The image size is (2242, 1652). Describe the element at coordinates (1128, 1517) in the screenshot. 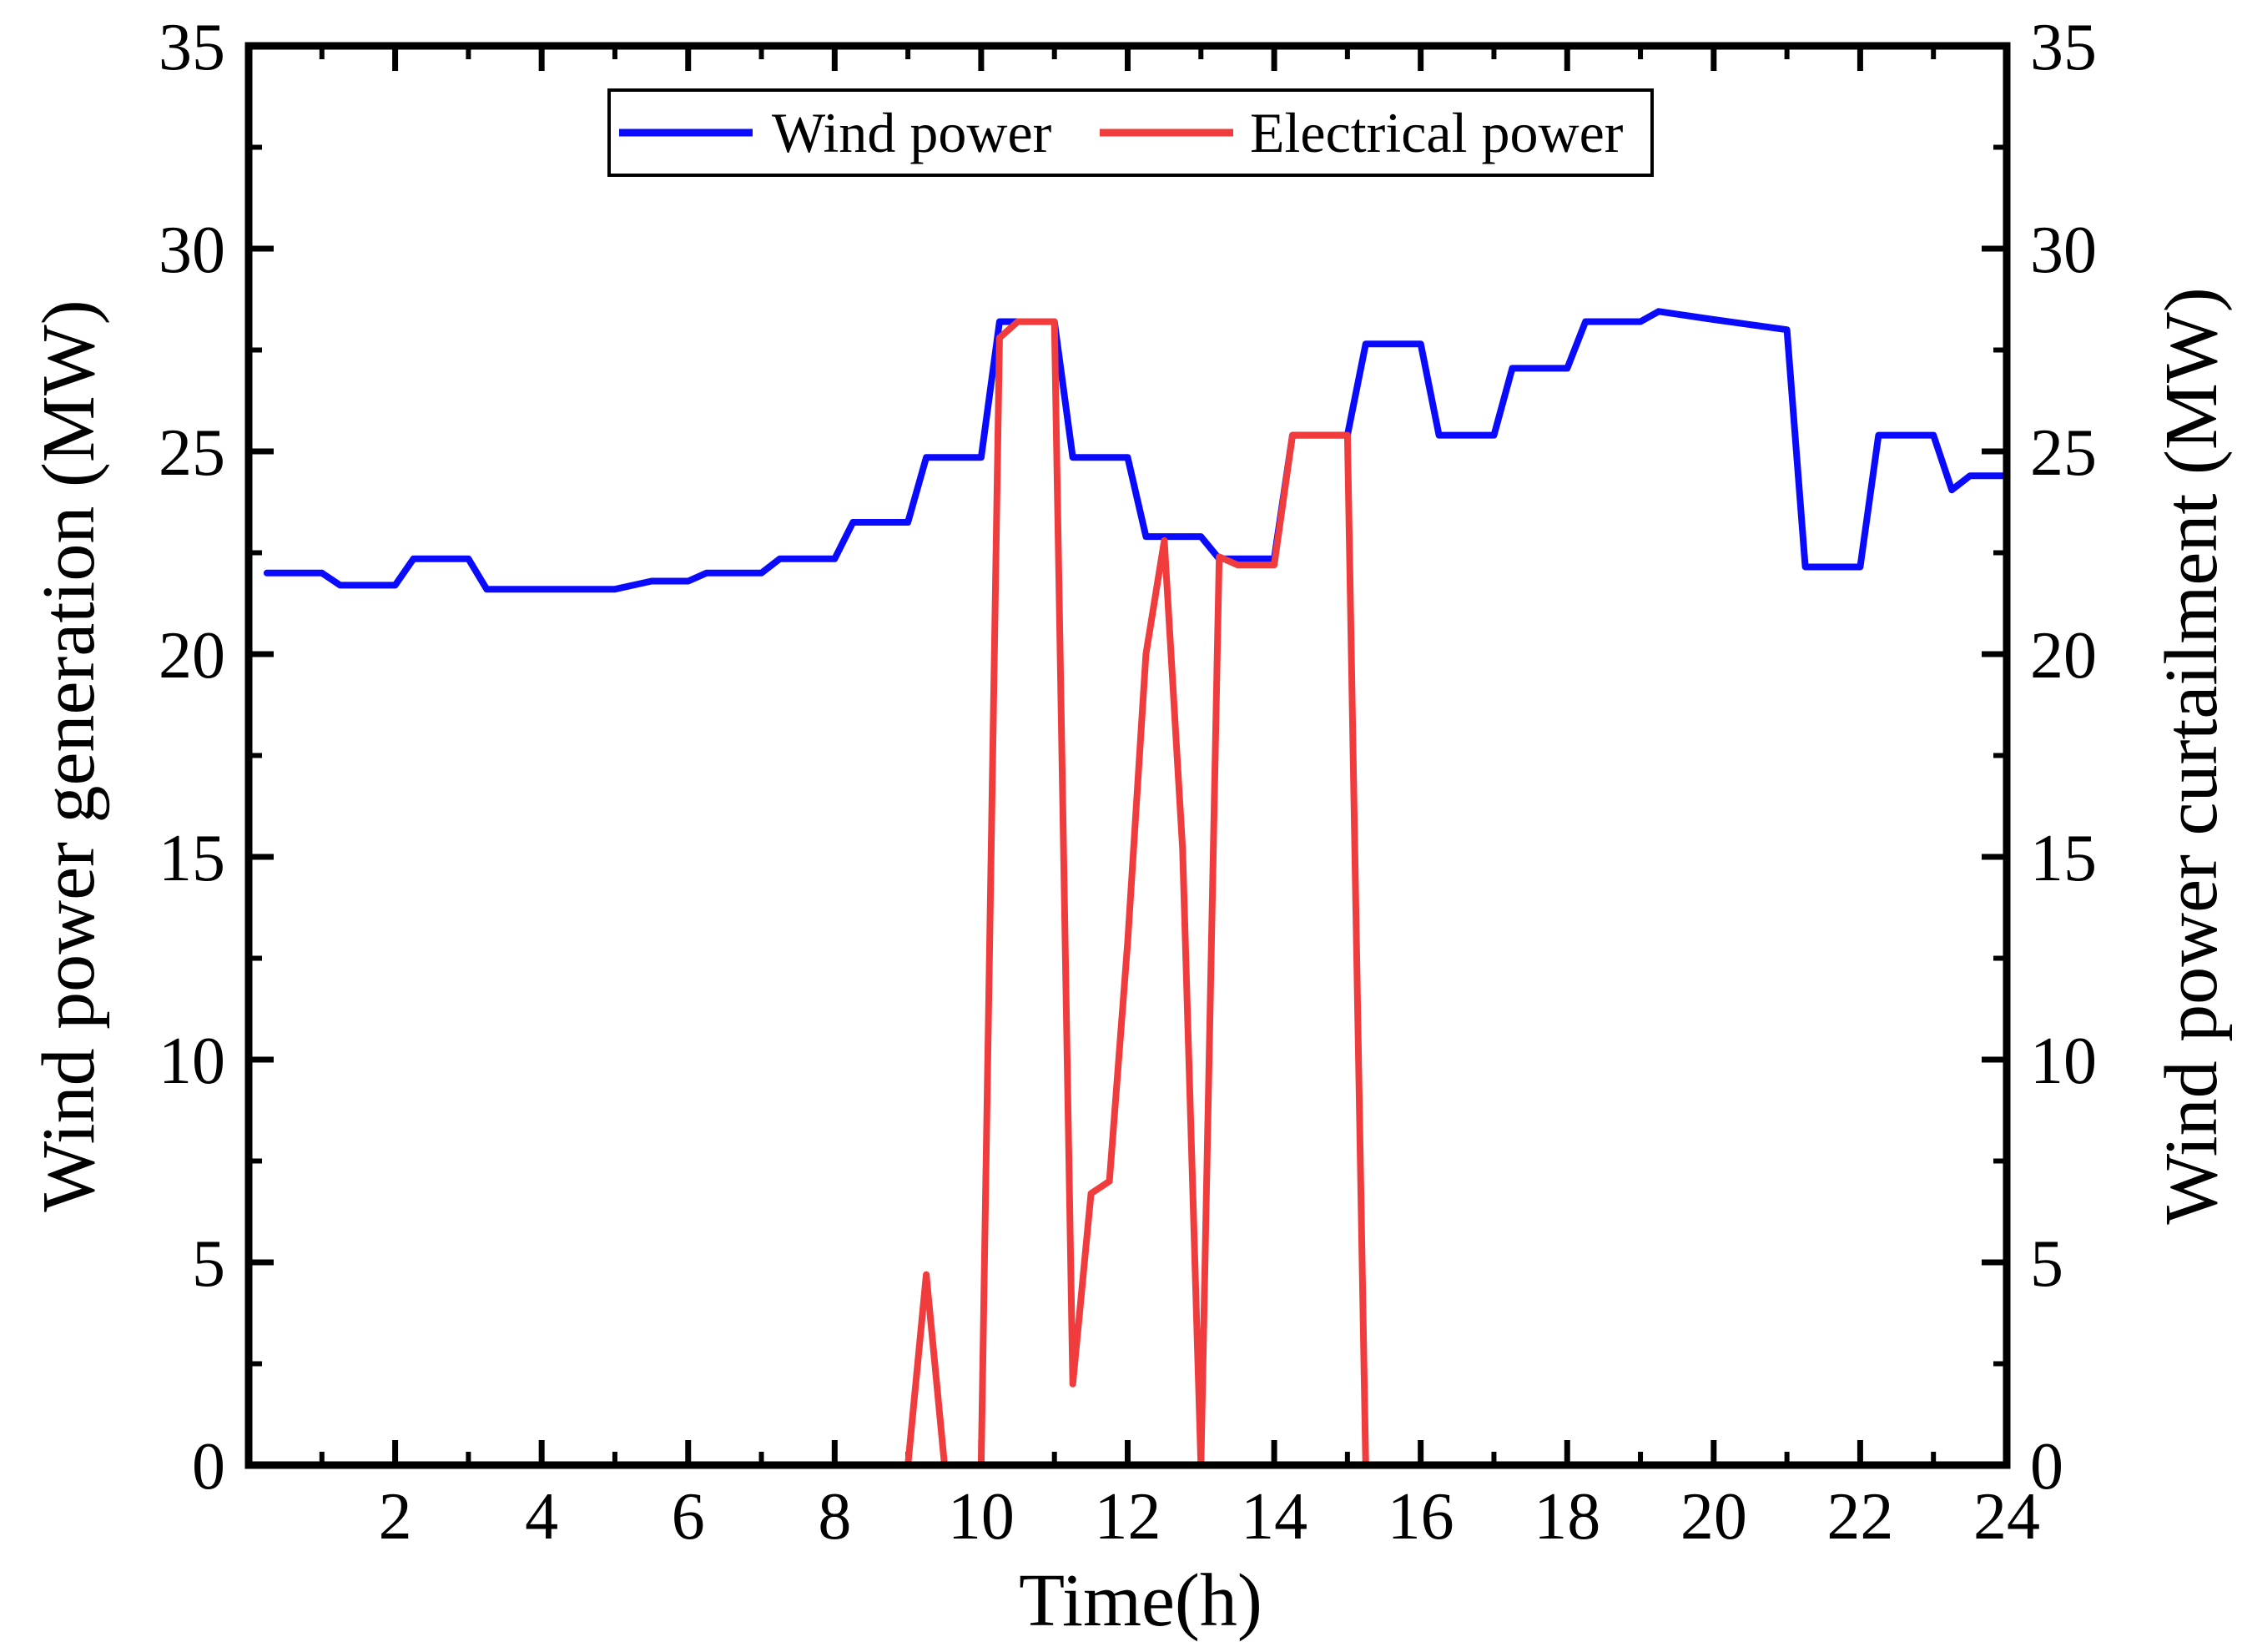

I see `x-tick-label-12: 12` at that location.